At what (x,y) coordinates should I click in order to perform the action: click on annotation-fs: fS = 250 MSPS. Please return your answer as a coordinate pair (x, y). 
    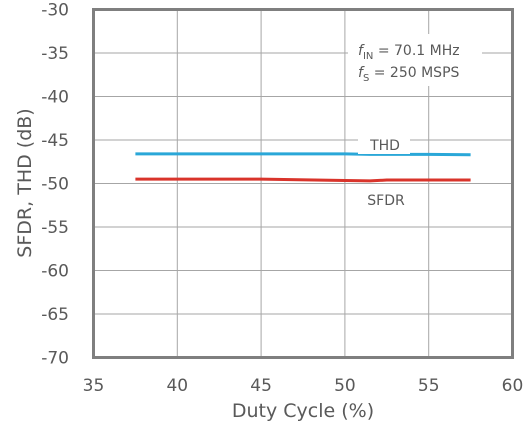
    Looking at the image, I should click on (409, 74).